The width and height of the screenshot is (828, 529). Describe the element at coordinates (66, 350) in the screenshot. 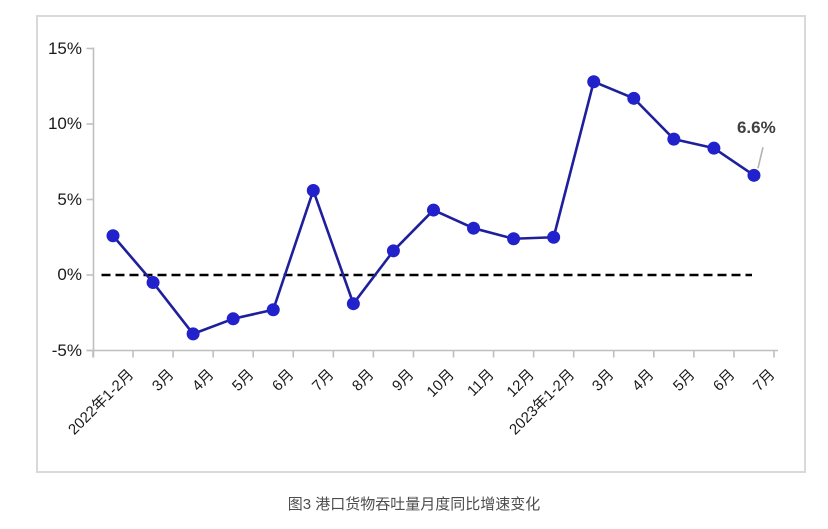

I see `y-tick-label: -5%` at that location.